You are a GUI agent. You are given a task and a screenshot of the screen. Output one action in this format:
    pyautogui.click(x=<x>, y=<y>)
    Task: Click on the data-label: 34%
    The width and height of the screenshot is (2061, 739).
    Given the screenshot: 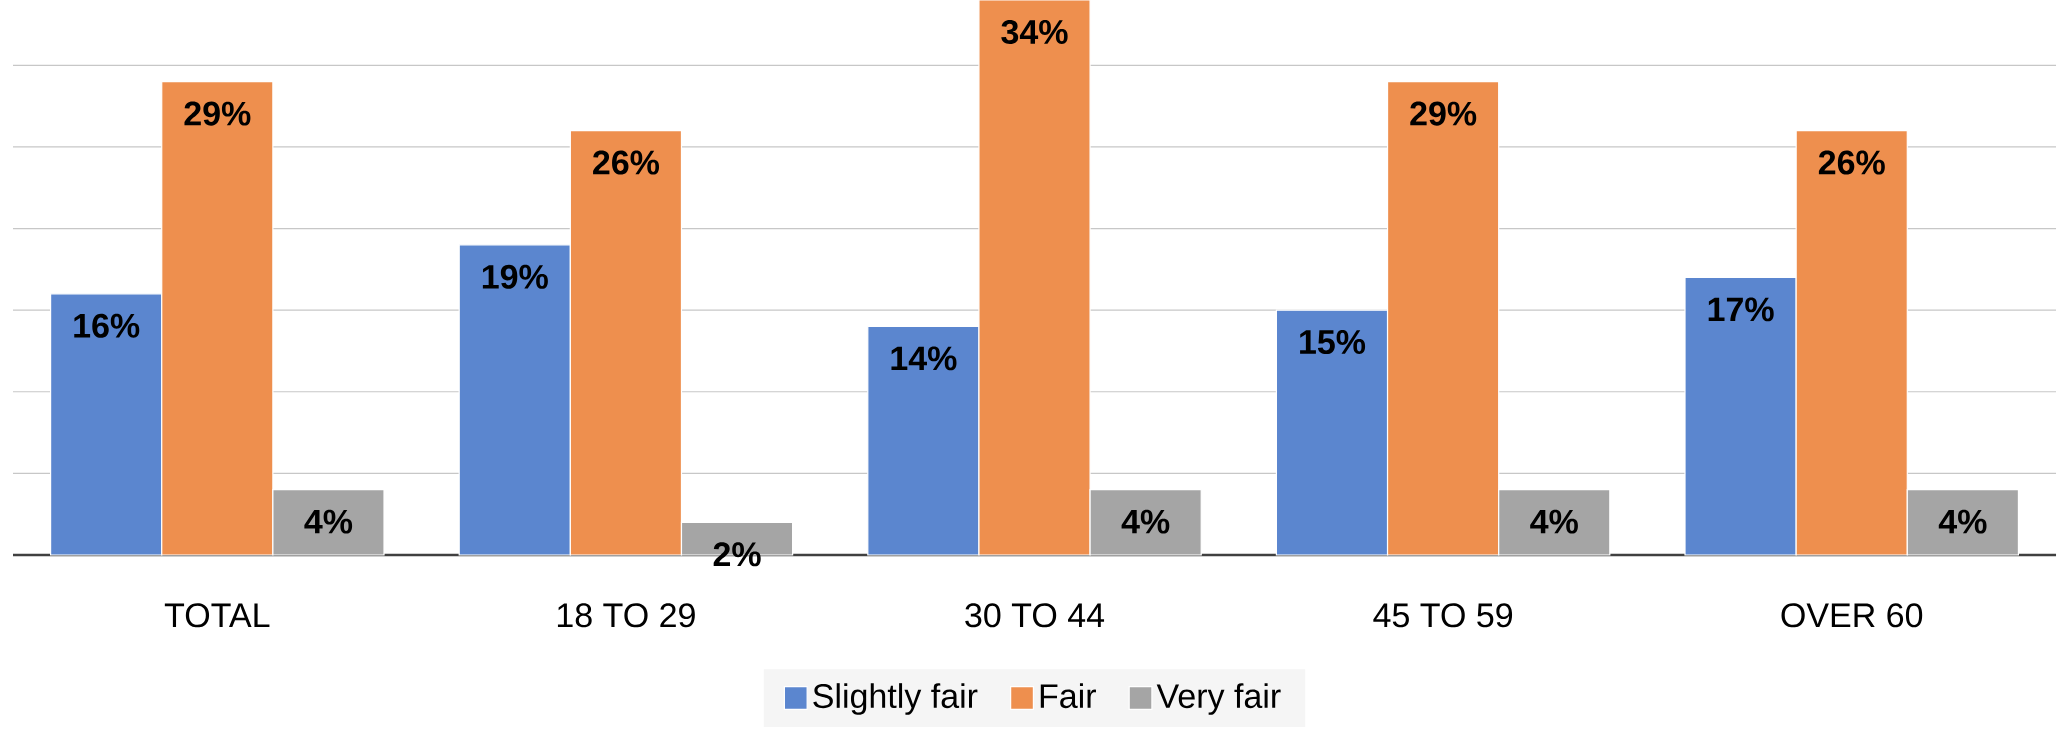 What is the action you would take?
    pyautogui.click(x=1034, y=32)
    